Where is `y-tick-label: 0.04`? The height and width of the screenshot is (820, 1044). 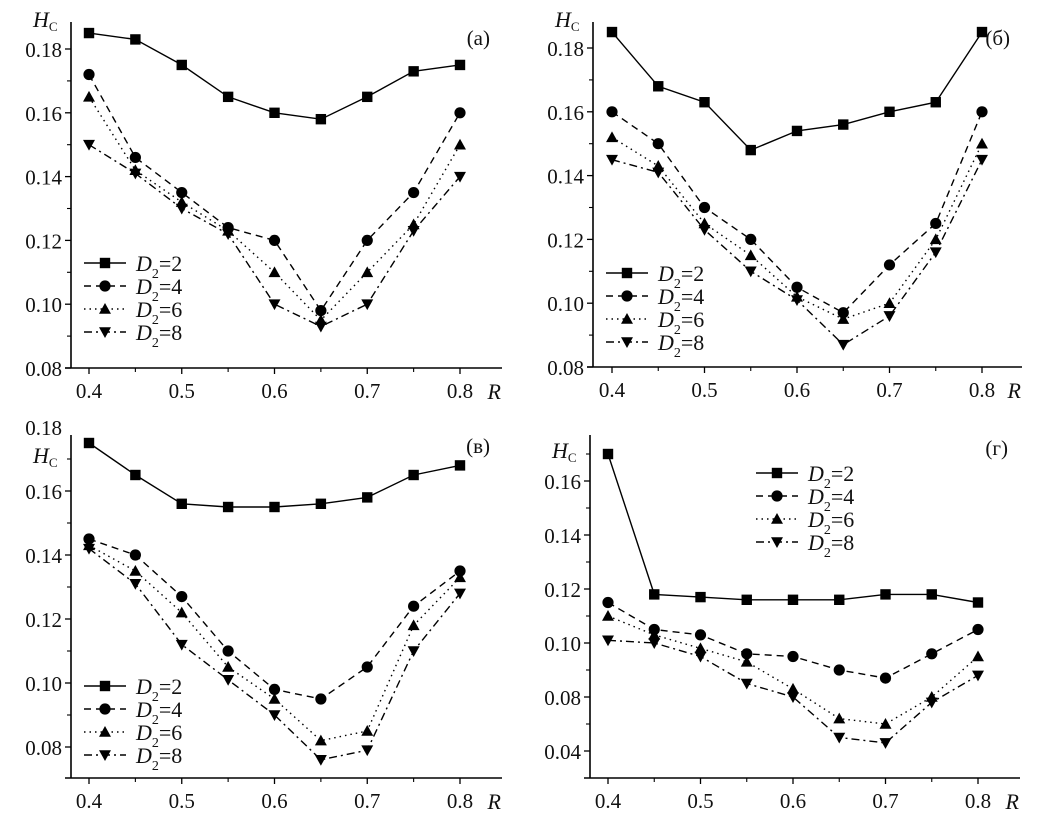 y-tick-label: 0.04 is located at coordinates (562, 752).